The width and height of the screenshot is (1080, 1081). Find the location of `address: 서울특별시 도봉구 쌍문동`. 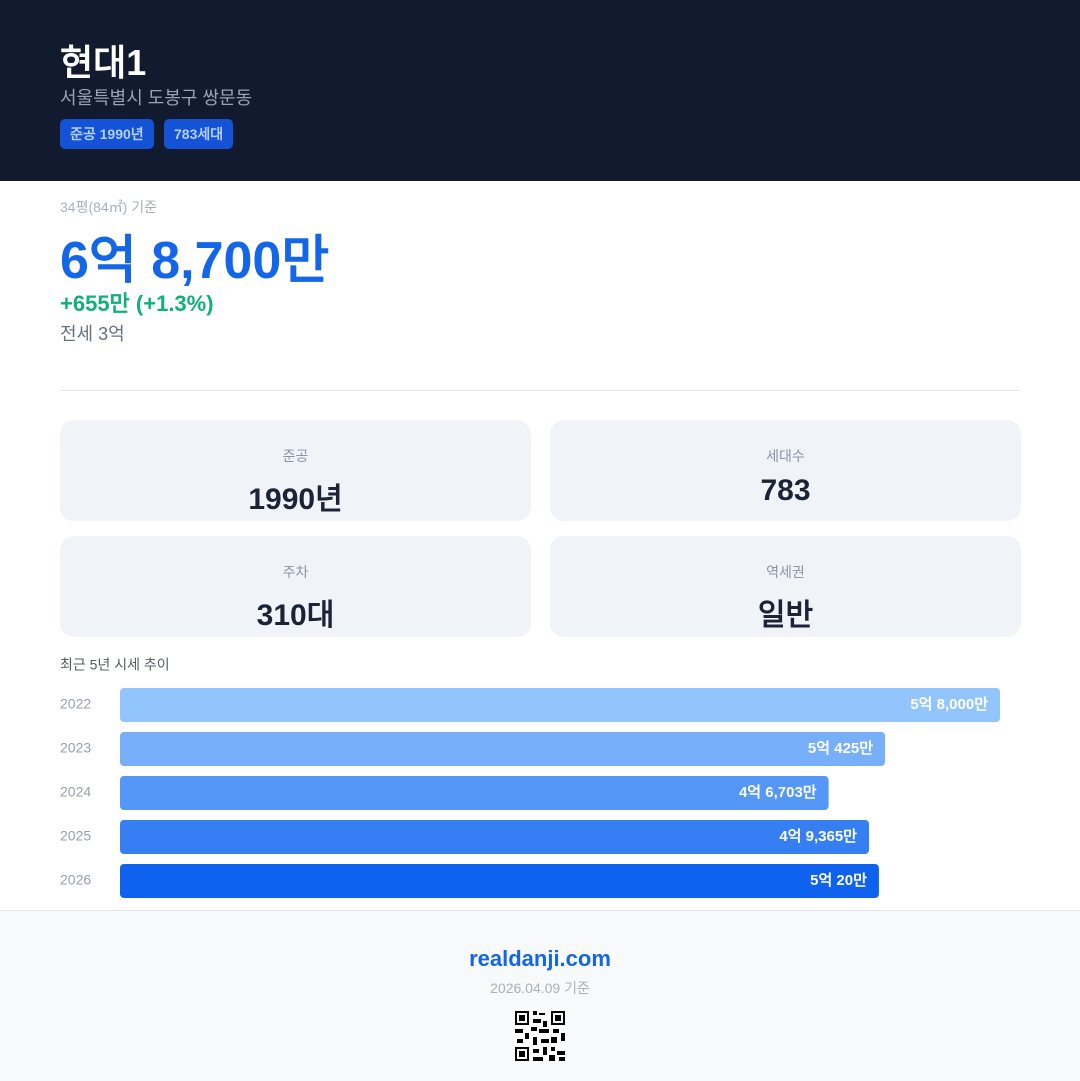

address: 서울특별시 도봉구 쌍문동 is located at coordinates (156, 98).